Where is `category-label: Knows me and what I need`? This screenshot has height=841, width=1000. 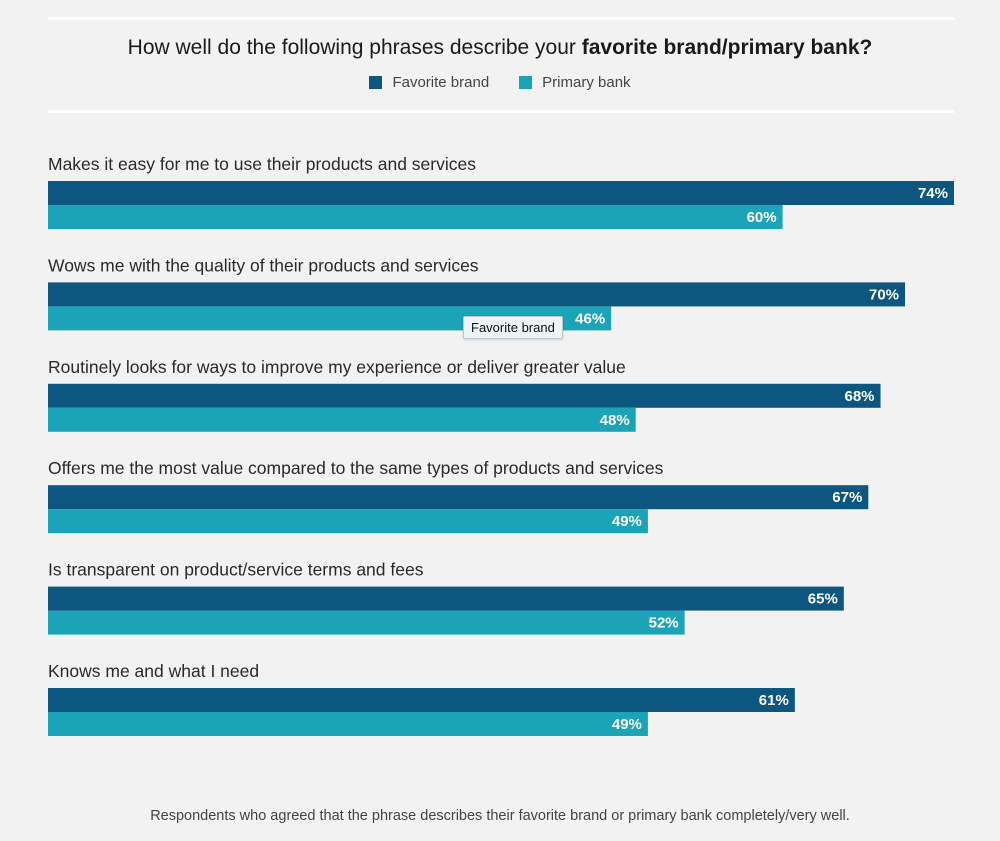
category-label: Knows me and what I need is located at coordinates (153, 671).